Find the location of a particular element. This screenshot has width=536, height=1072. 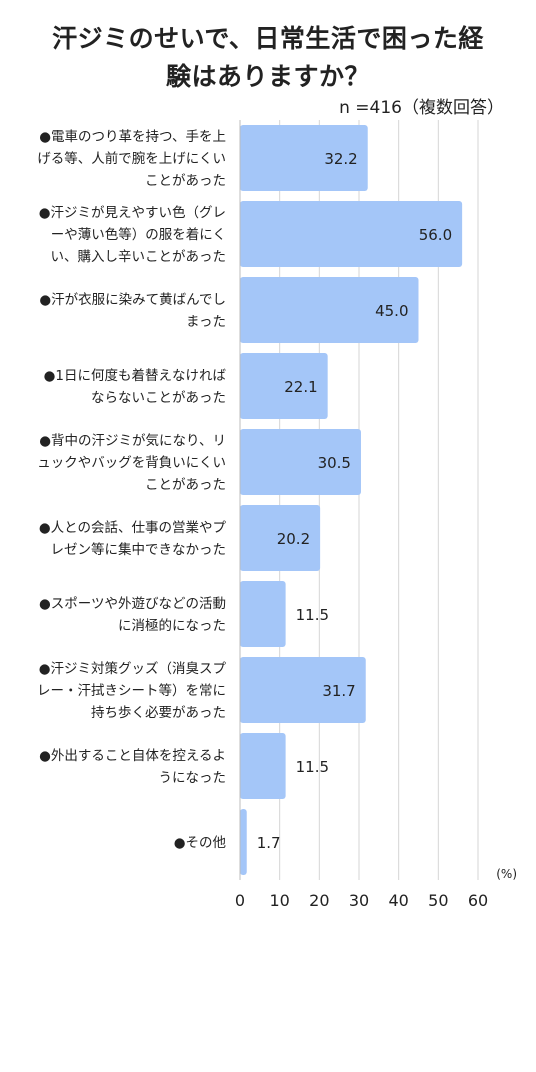

category-label: ●汗が衣服に染みて黄ばんでし is located at coordinates (132, 300).